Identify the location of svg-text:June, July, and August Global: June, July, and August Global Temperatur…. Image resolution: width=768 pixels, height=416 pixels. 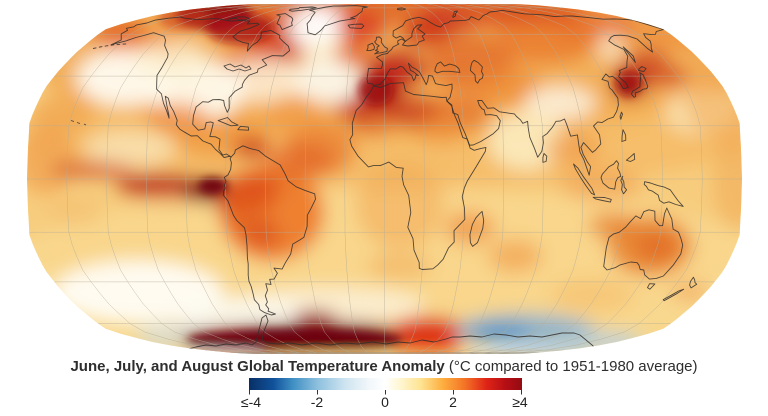
(383, 366).